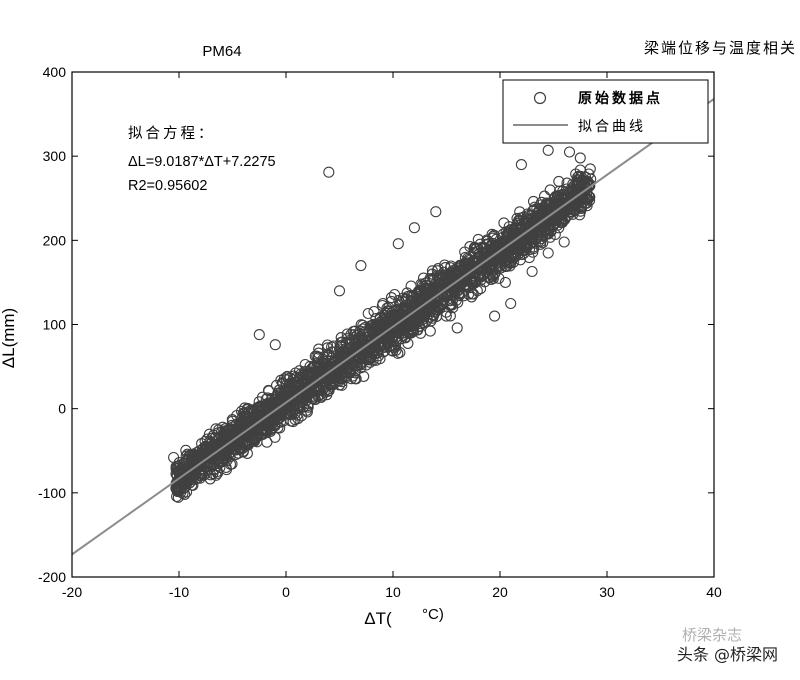 This screenshot has height=680, width=800. I want to click on x-tick-label: -20, so click(72, 592).